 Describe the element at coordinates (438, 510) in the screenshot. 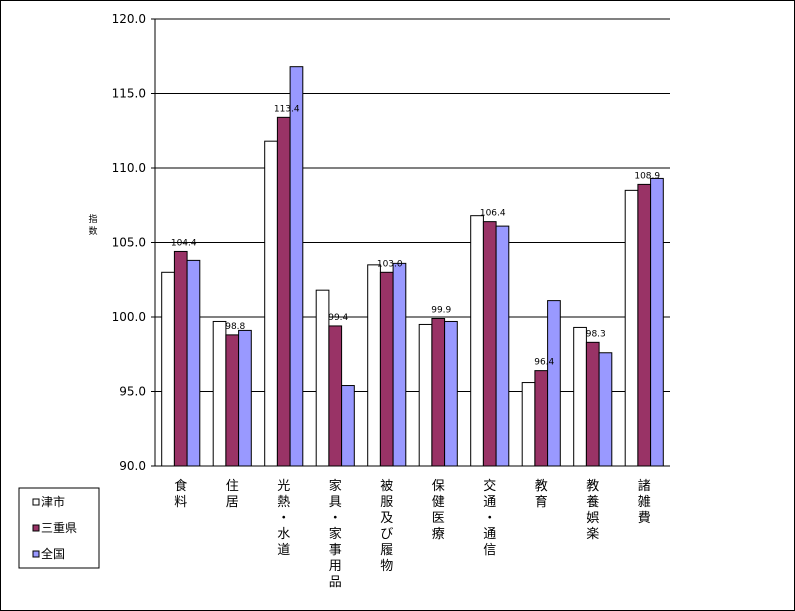

I see `x-category-label: 保健医療` at that location.